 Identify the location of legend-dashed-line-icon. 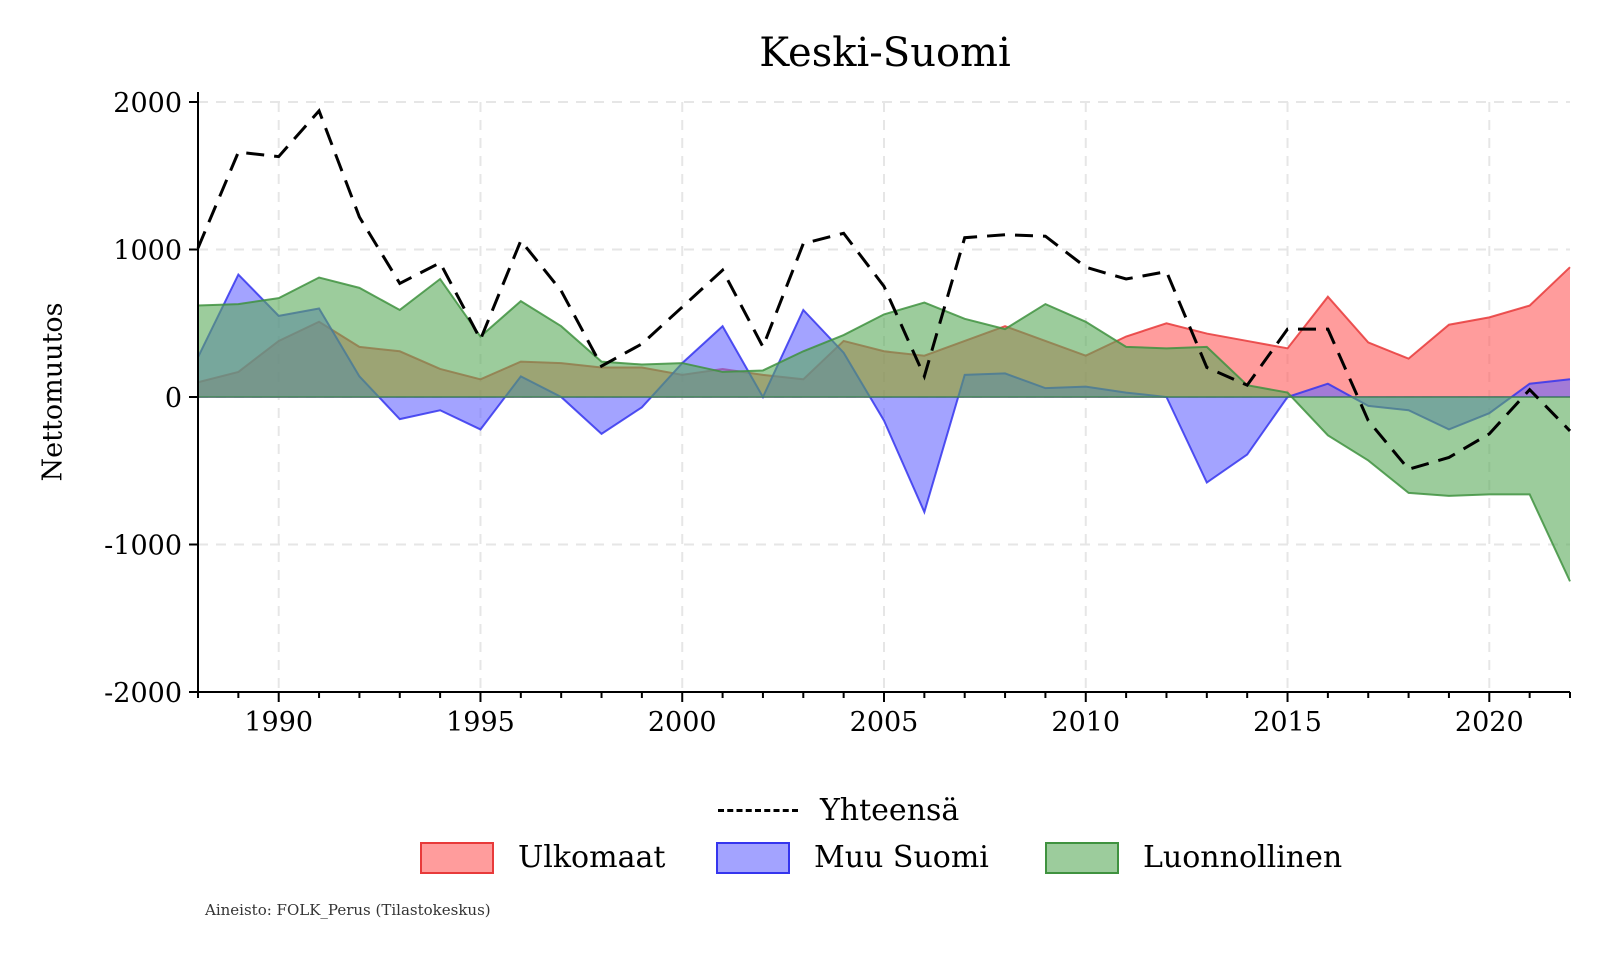
(758, 810).